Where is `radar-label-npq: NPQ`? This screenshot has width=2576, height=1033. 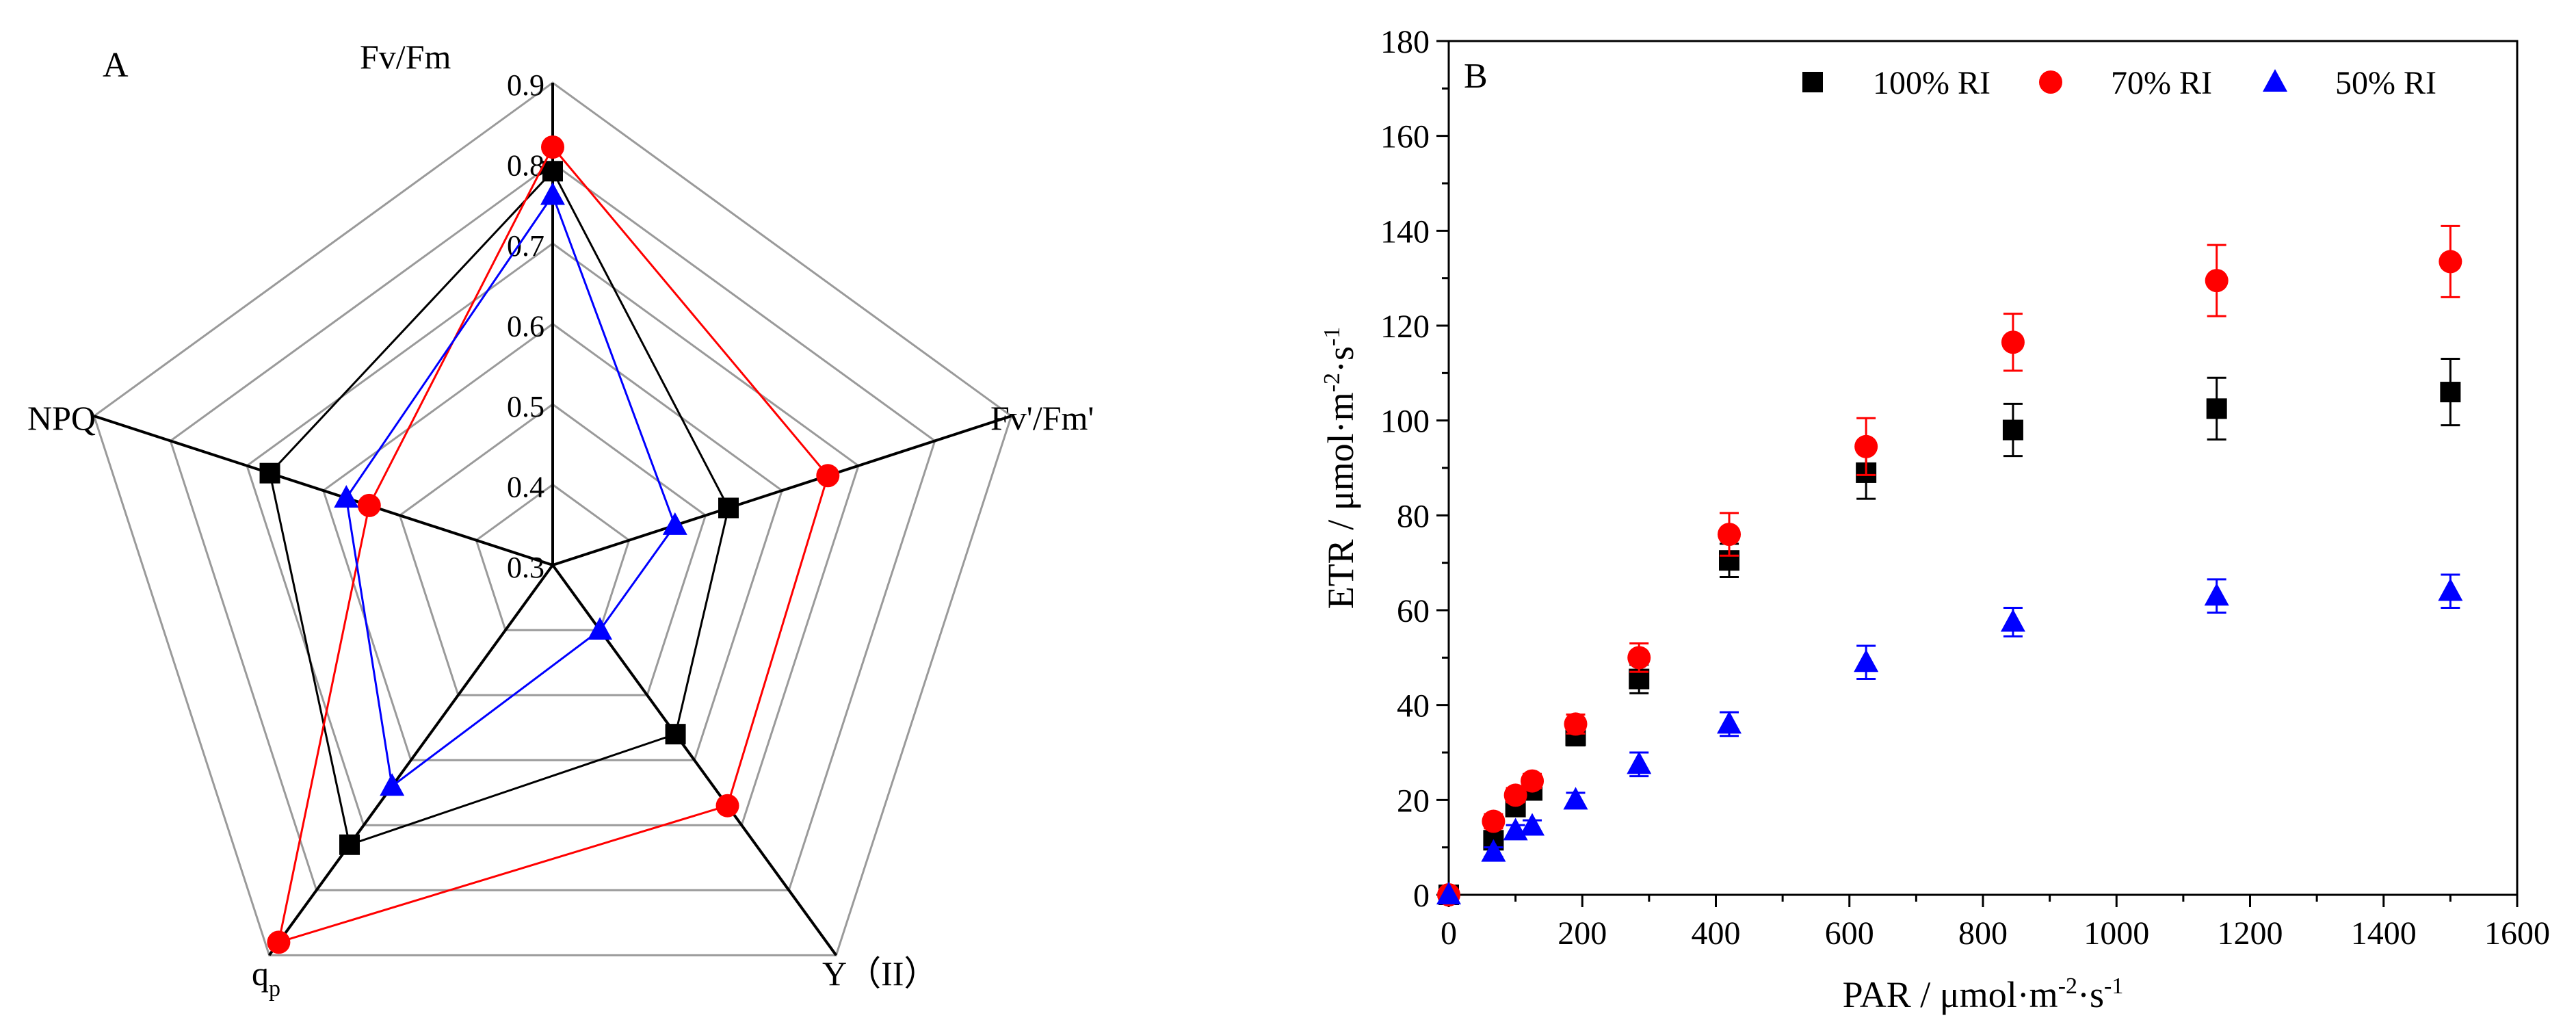
radar-label-npq: NPQ is located at coordinates (61, 418).